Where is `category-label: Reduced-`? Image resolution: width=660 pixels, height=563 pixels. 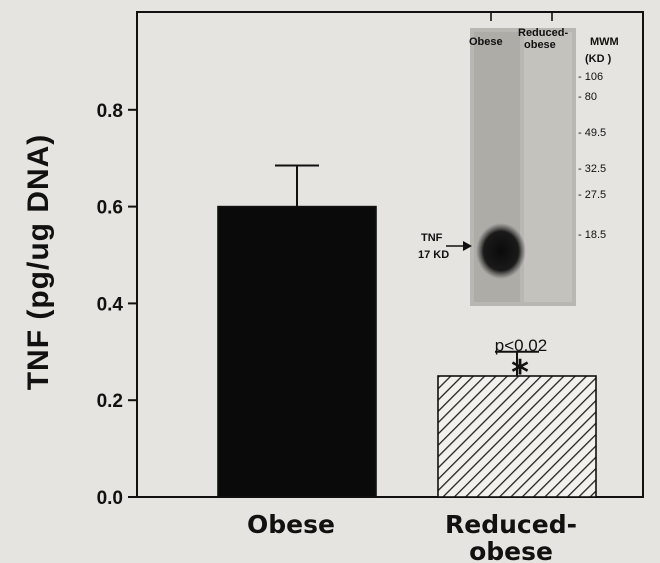 category-label: Reduced- is located at coordinates (511, 524).